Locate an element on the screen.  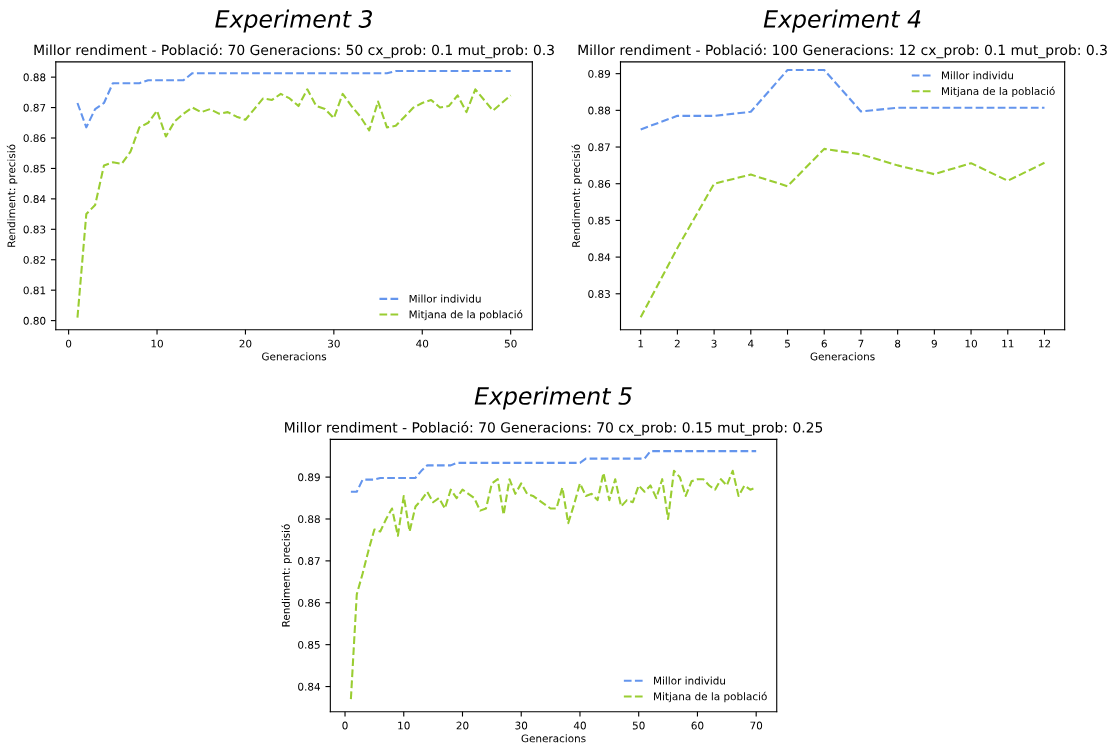
chart-title: Experiment 4 is located at coordinates (842, 21).